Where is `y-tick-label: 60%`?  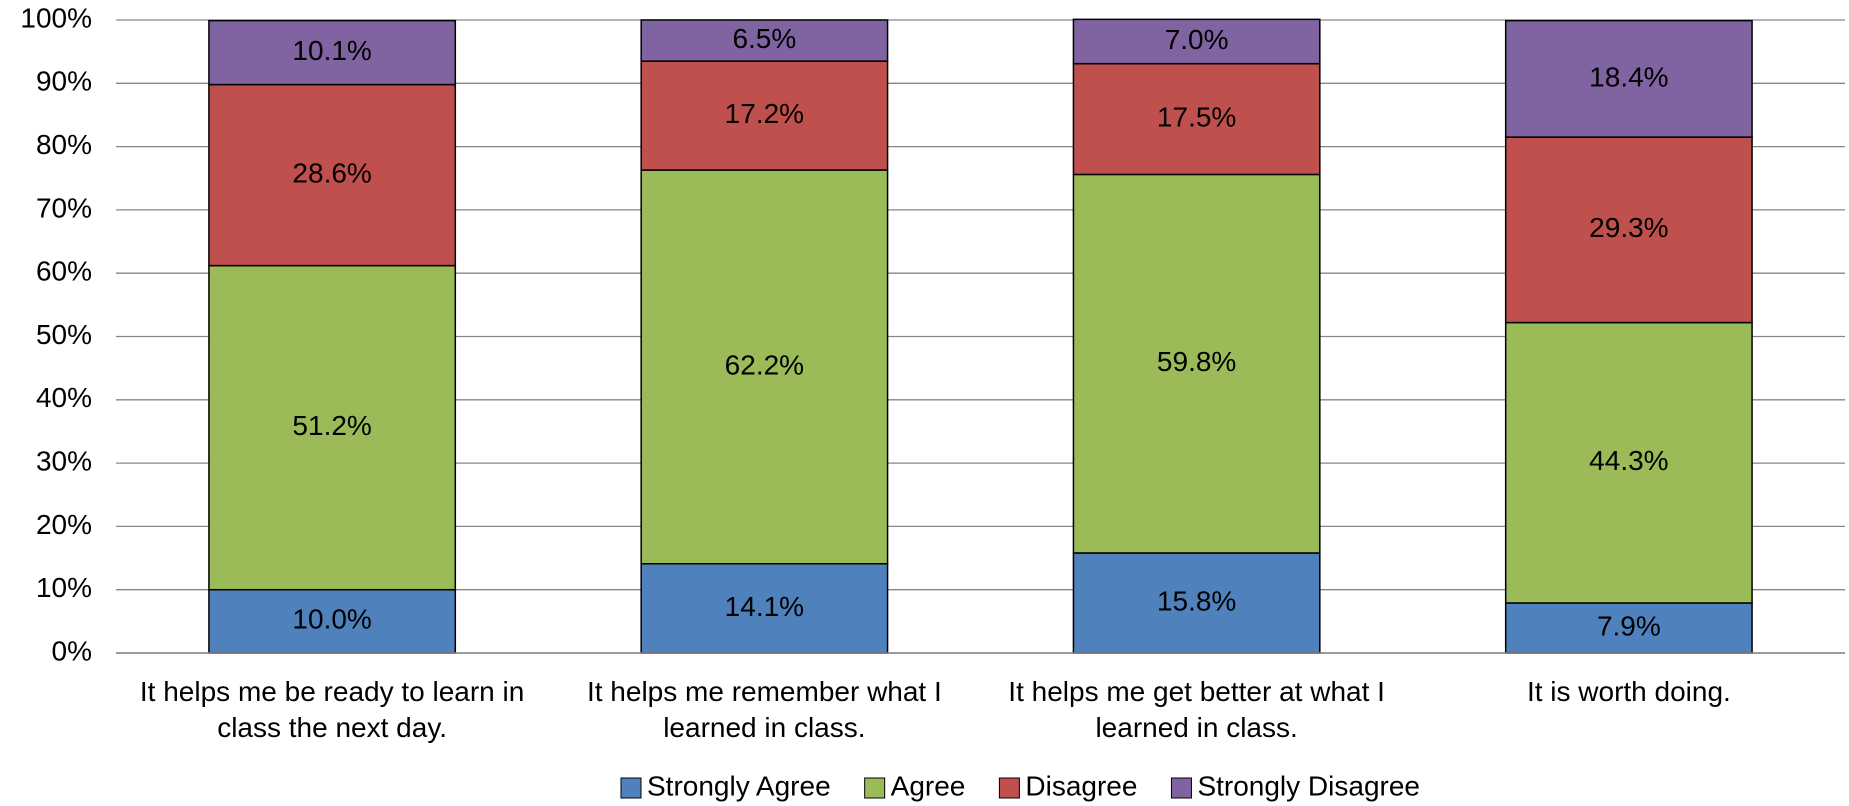
y-tick-label: 60% is located at coordinates (64, 271).